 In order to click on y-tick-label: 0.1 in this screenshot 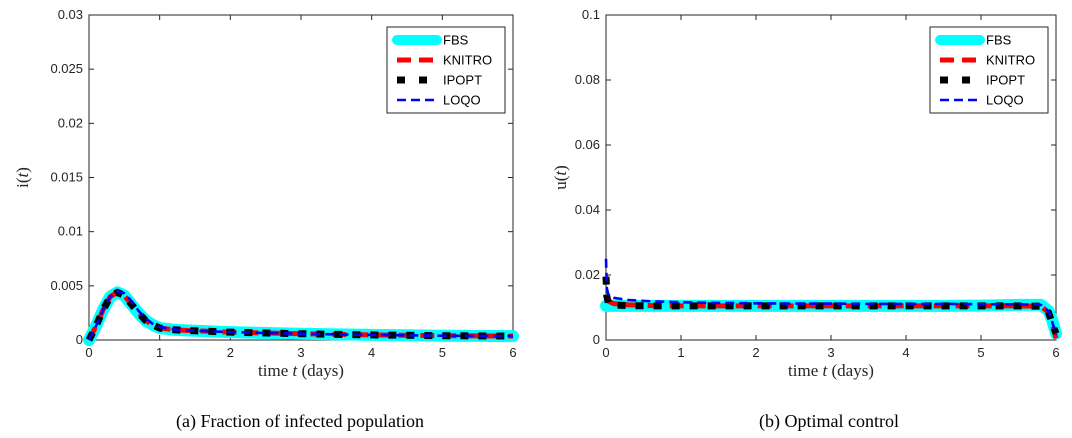, I will do `click(591, 14)`.